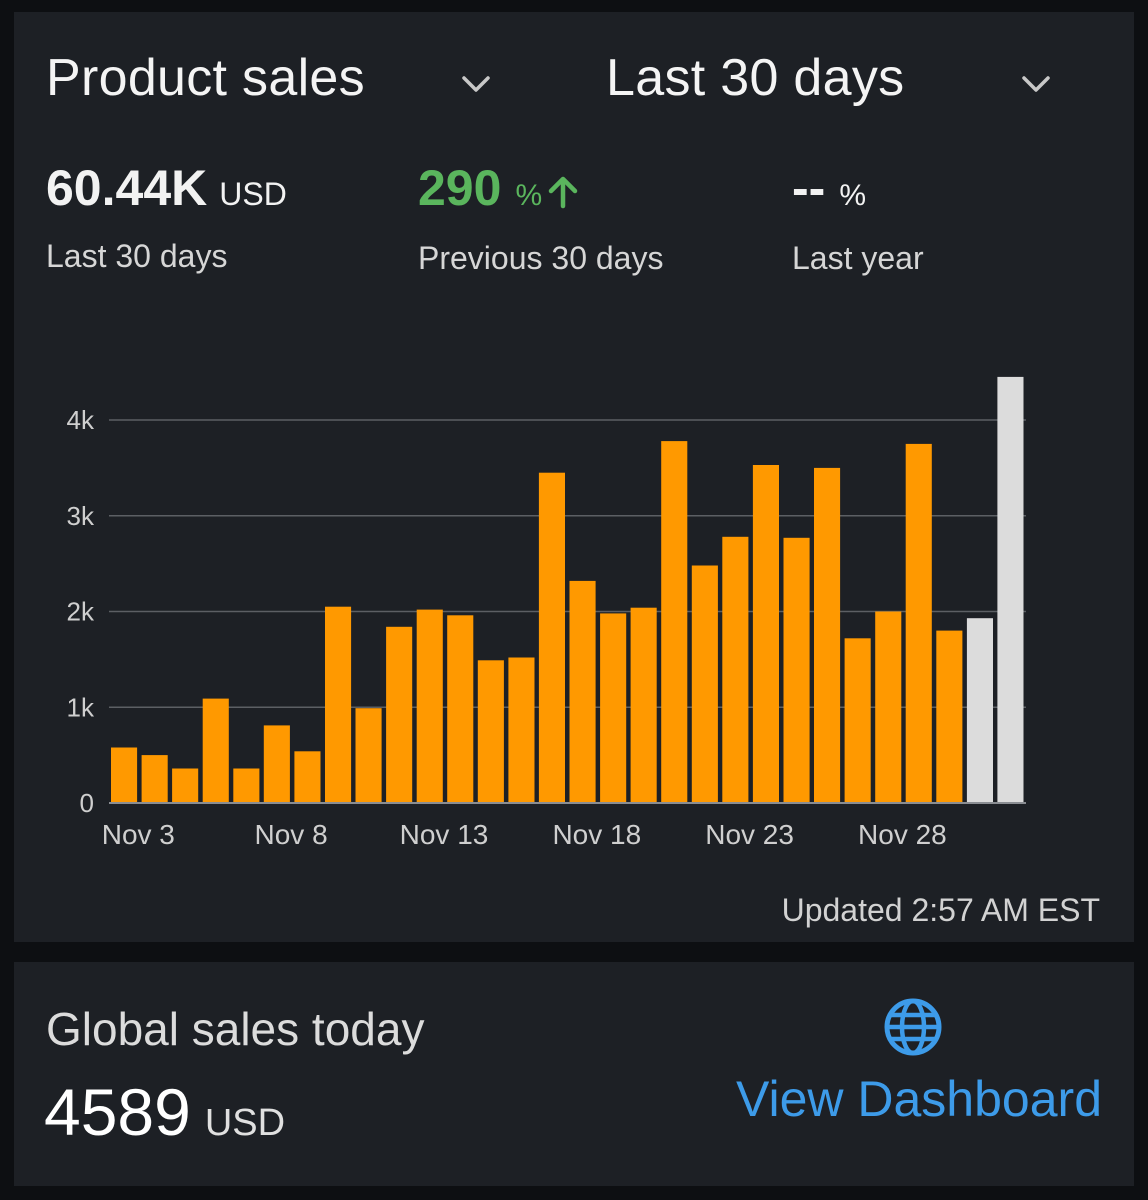 Image resolution: width=1148 pixels, height=1200 pixels. I want to click on metric-previous-value-row: 290%, so click(540, 192).